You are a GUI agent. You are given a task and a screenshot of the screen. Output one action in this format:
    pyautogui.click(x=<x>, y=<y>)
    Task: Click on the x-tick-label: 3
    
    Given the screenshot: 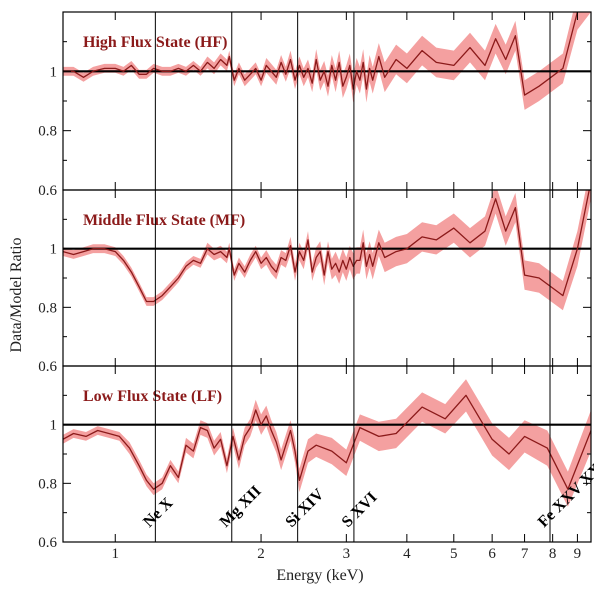 What is the action you would take?
    pyautogui.click(x=347, y=554)
    